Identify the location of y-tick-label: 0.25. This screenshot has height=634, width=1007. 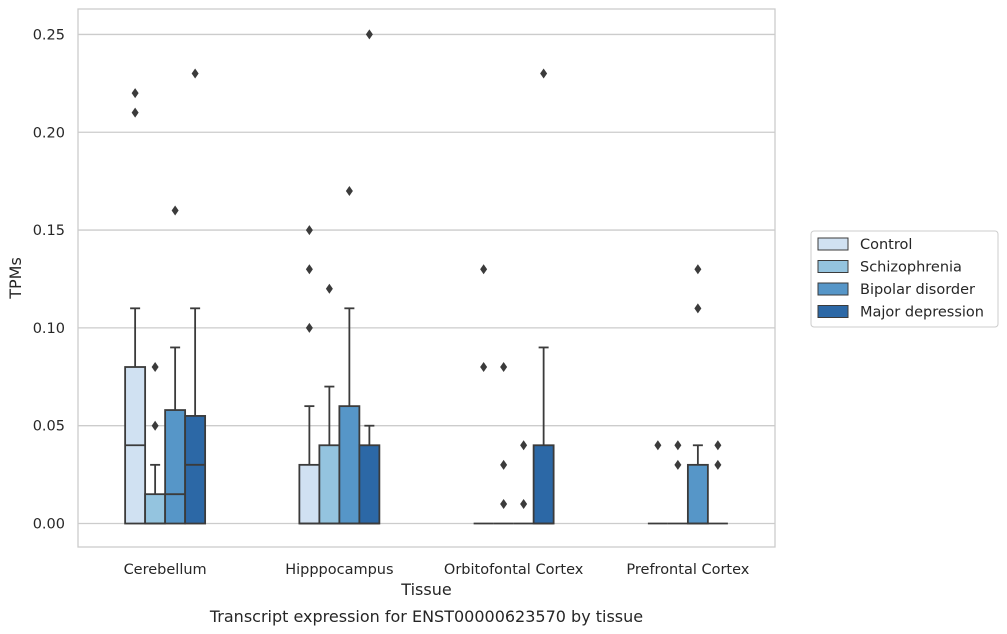
(49, 35).